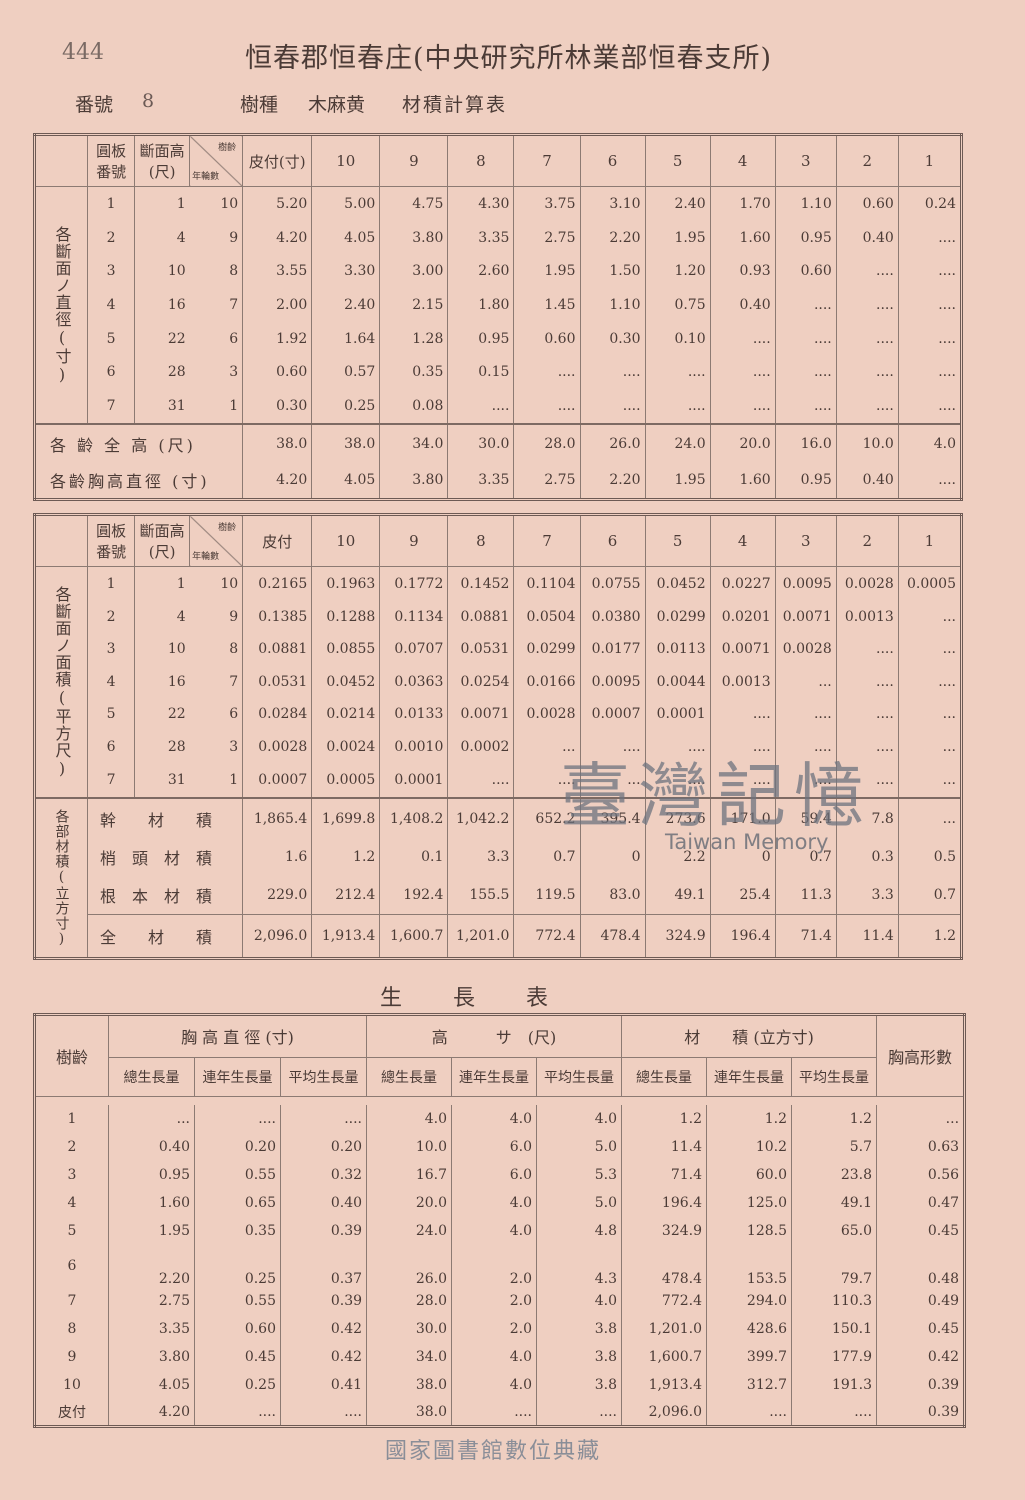 This screenshot has height=1500, width=1025. I want to click on value-cell: 1.70, so click(742, 204).